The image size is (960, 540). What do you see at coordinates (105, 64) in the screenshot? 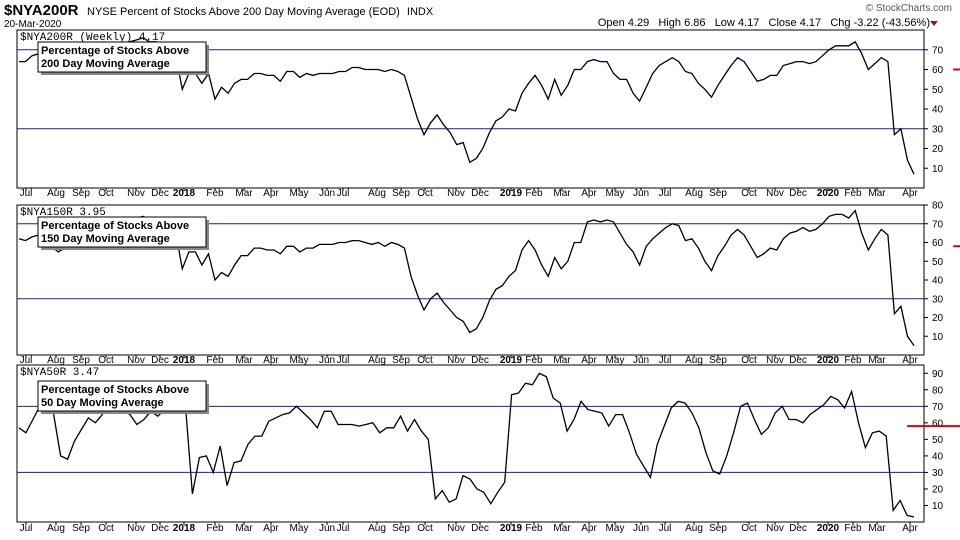
I see `annotation-line: 200 Day Moving Average` at bounding box center [105, 64].